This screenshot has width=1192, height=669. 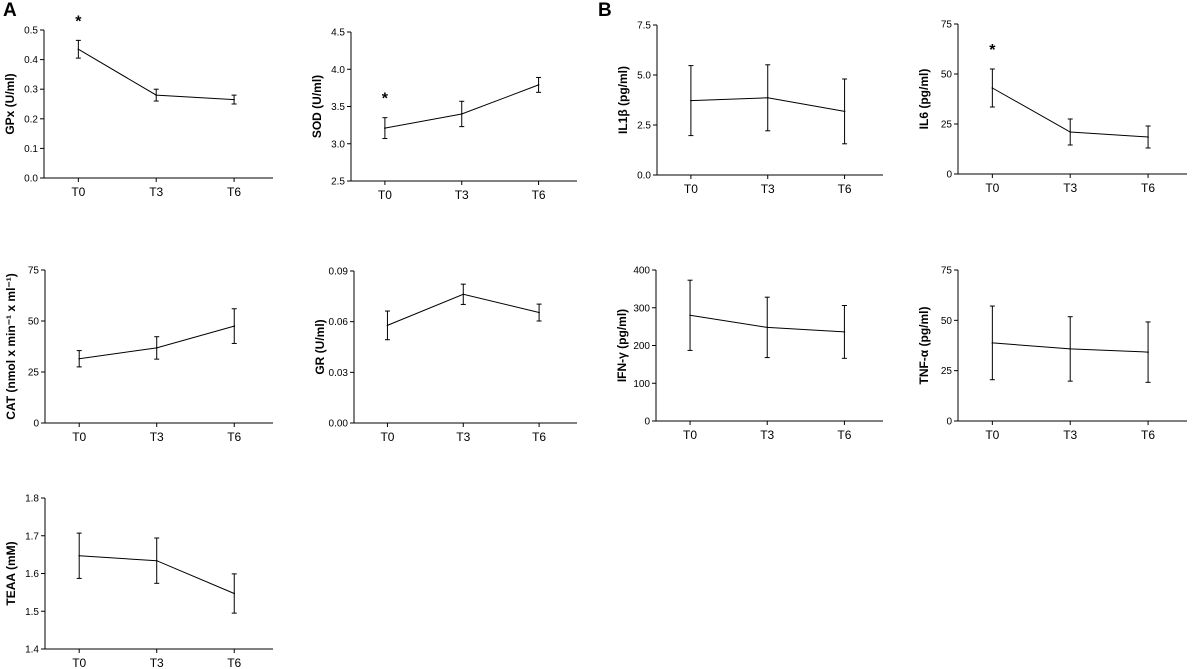 What do you see at coordinates (644, 176) in the screenshot?
I see `il1b-ytick-label: 0.0` at bounding box center [644, 176].